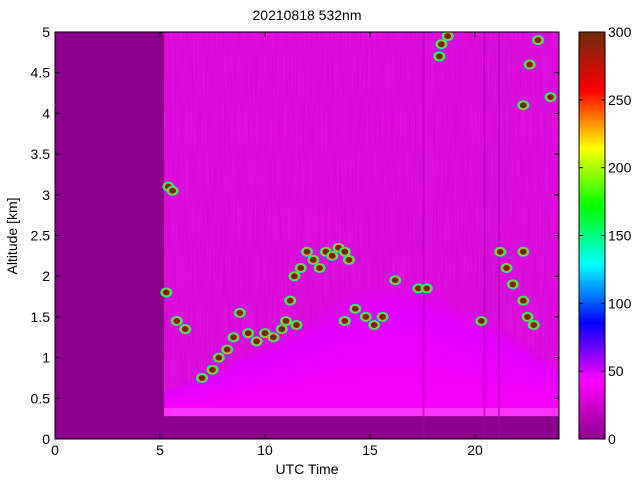 The width and height of the screenshot is (640, 480). What do you see at coordinates (41, 154) in the screenshot?
I see `y-tick-label: 3.5` at bounding box center [41, 154].